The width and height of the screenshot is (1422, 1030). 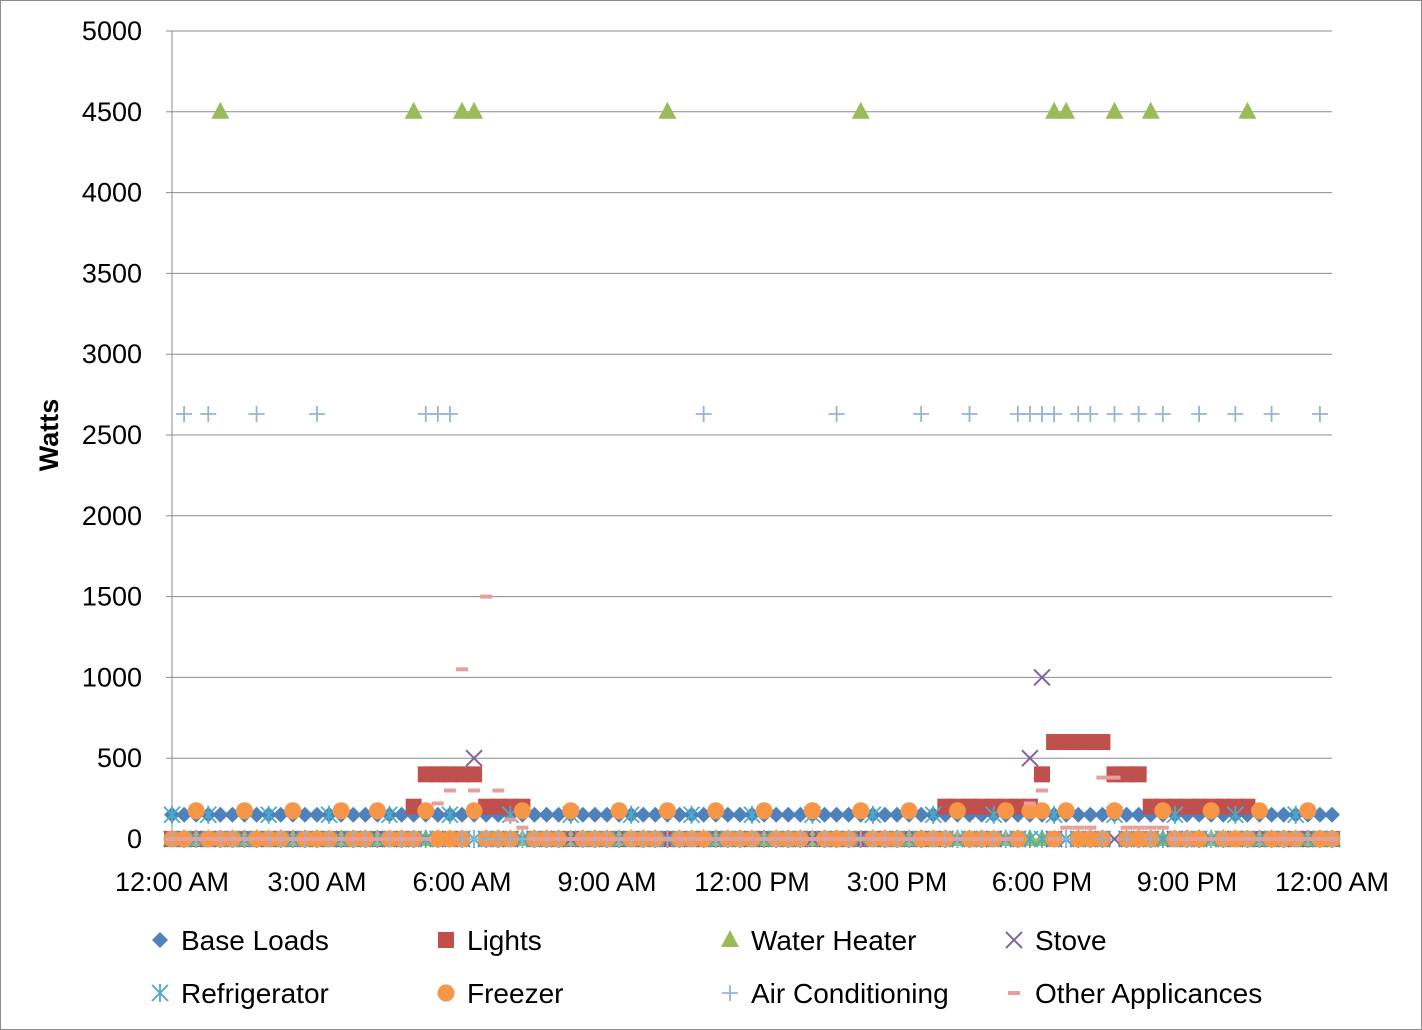 I want to click on legend-item: Water Heater, so click(x=818, y=940).